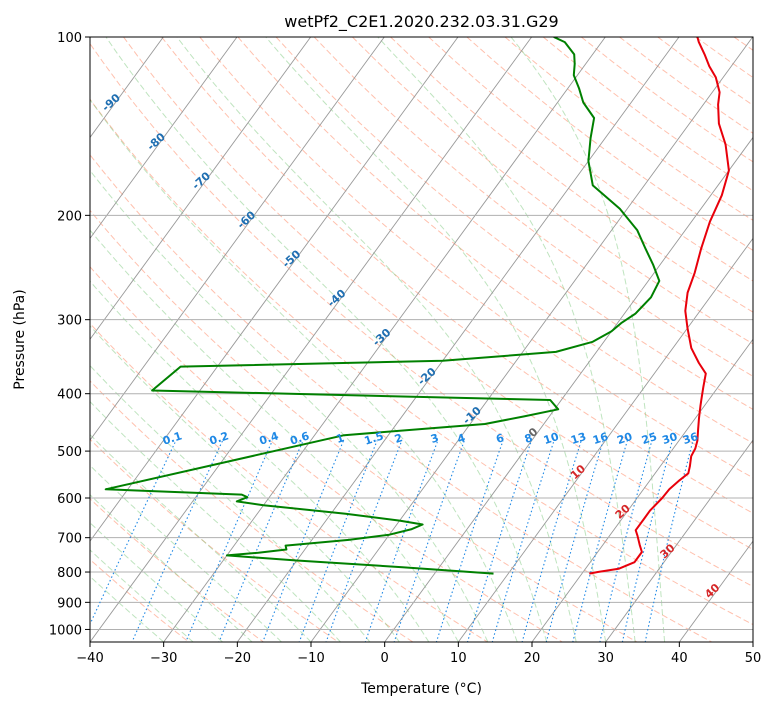  What do you see at coordinates (299, 438) in the screenshot?
I see `mixing-ratio-label: 0.6` at bounding box center [299, 438].